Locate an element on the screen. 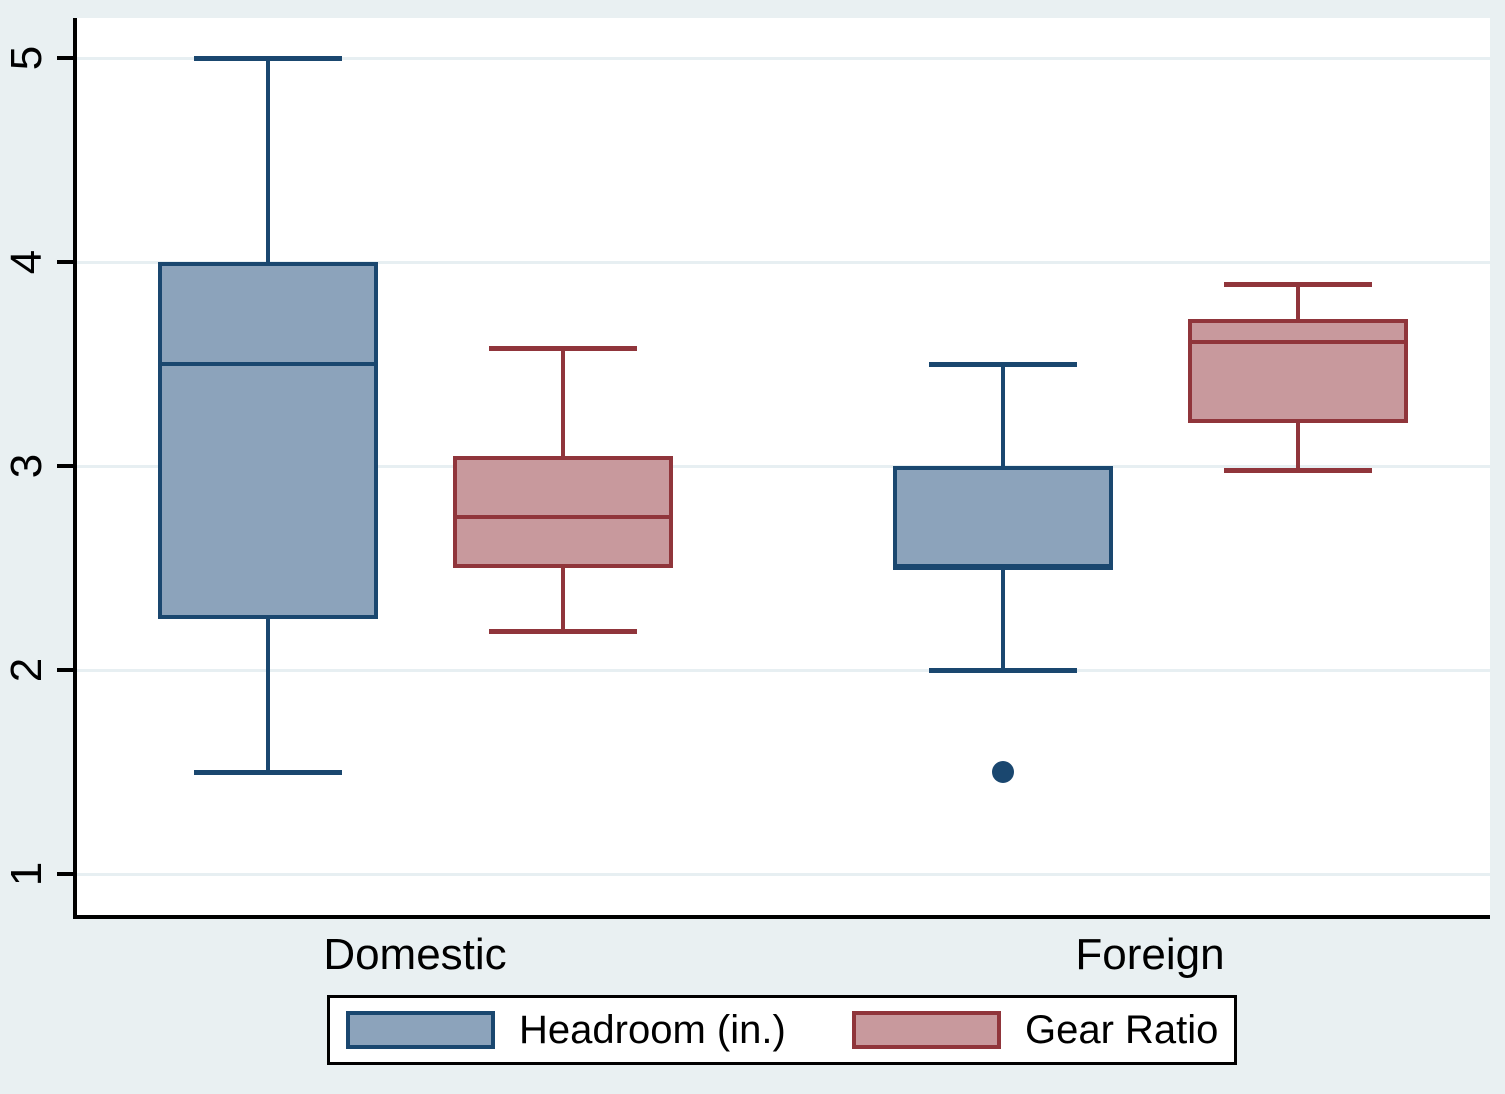  y-axis-line is located at coordinates (75, 468).